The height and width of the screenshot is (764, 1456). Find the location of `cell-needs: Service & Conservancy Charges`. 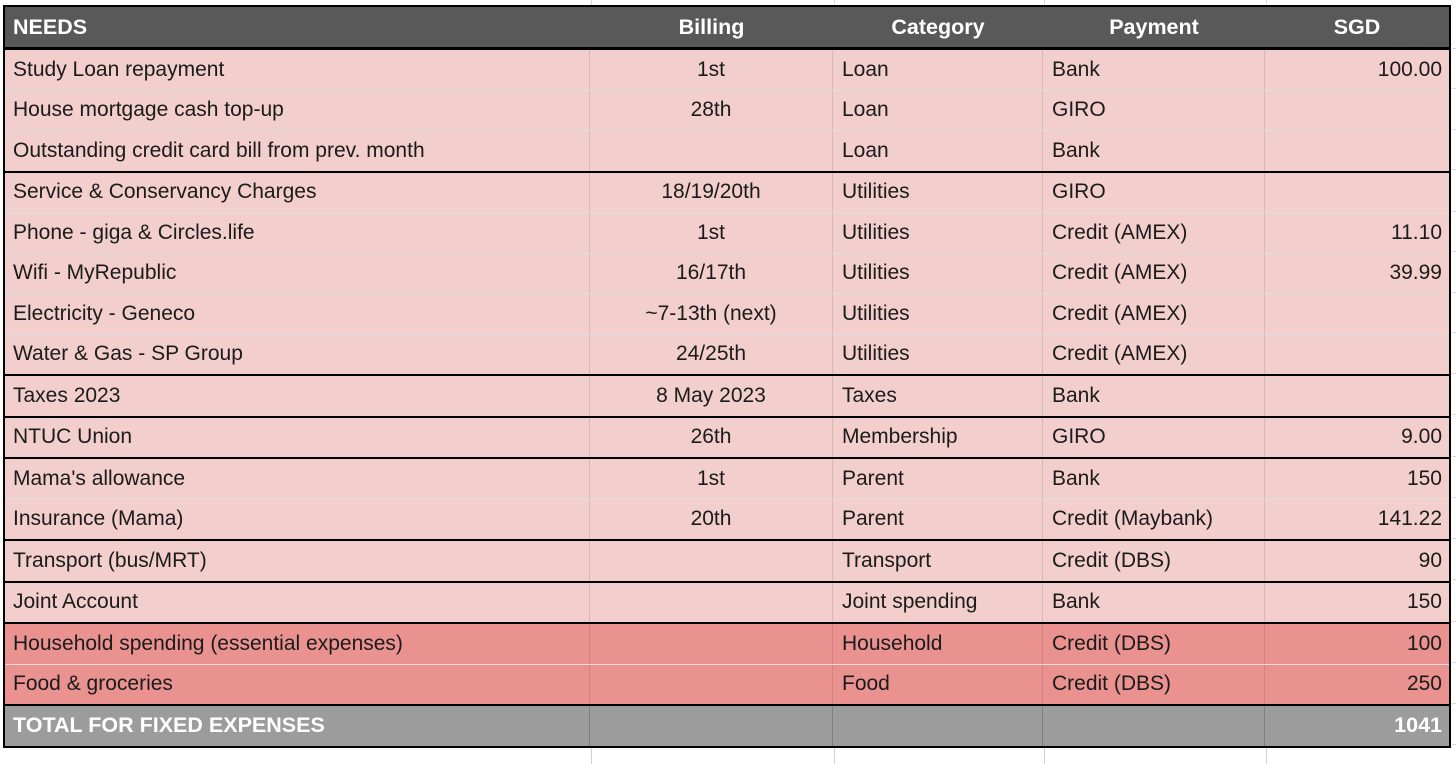

cell-needs: Service & Conservancy Charges is located at coordinates (297, 192).